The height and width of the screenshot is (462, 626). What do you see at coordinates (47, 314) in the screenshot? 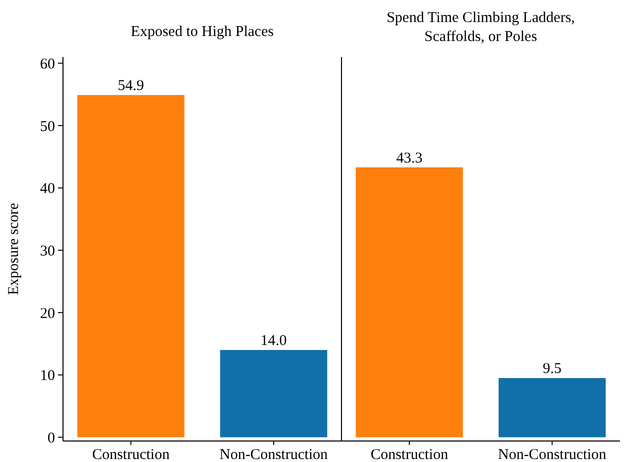
I see `y-tick-label: 20` at bounding box center [47, 314].